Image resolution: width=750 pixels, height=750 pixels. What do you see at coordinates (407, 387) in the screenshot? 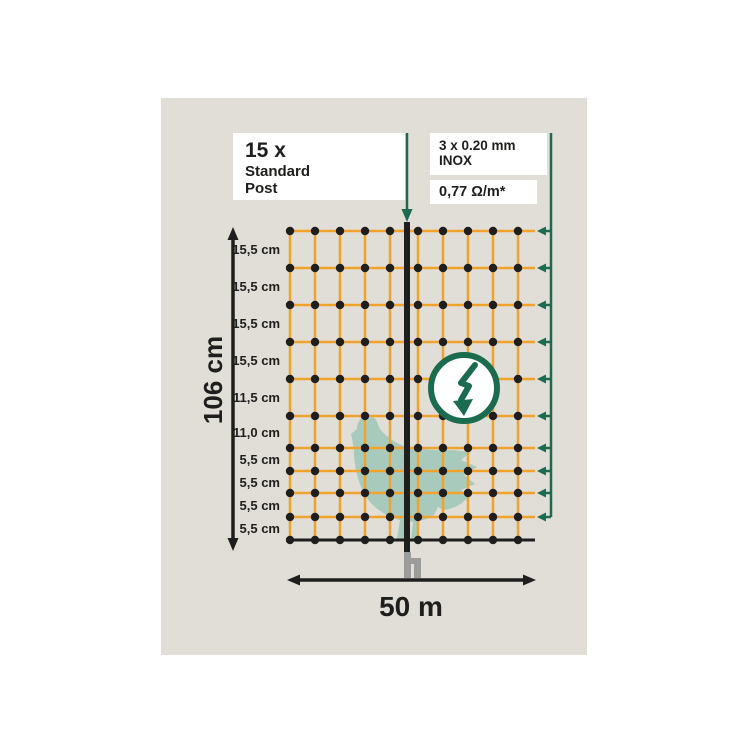
I see `fence-post` at bounding box center [407, 387].